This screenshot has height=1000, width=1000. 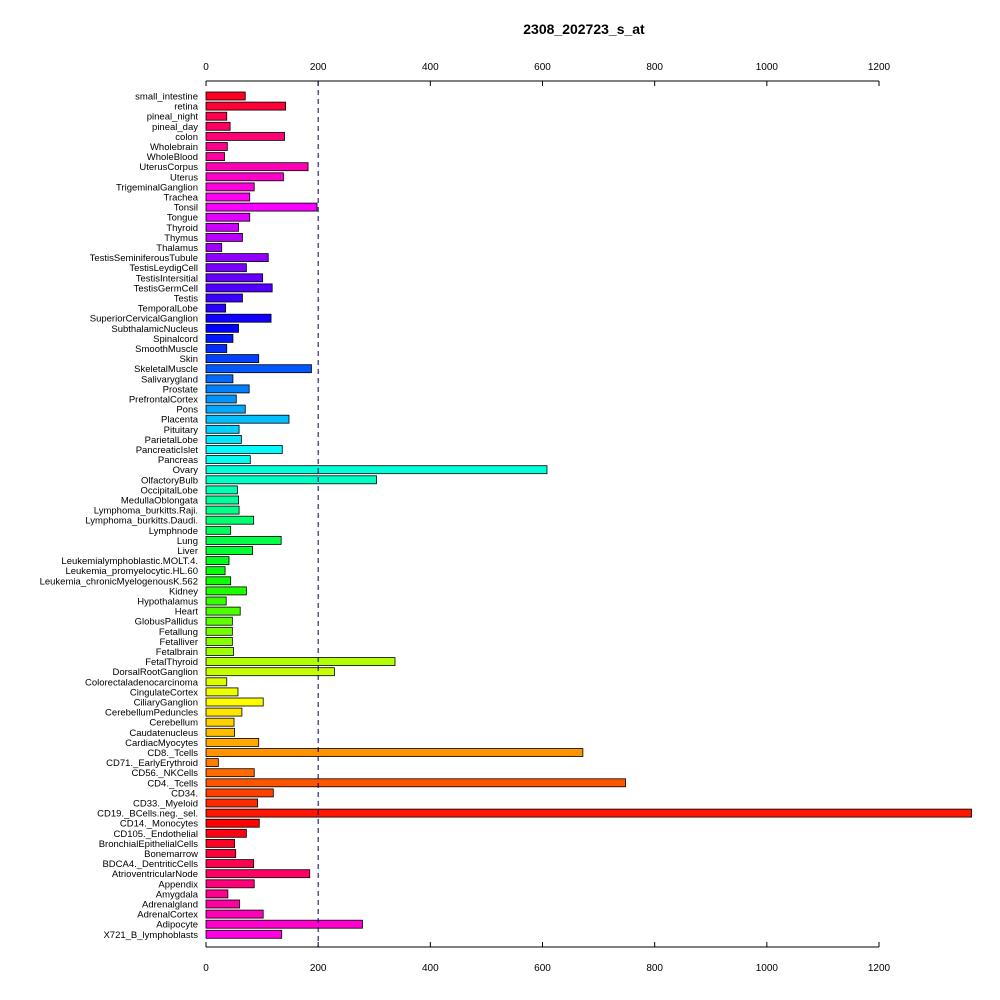 I want to click on category-label-3: pineal_day, so click(x=175, y=127).